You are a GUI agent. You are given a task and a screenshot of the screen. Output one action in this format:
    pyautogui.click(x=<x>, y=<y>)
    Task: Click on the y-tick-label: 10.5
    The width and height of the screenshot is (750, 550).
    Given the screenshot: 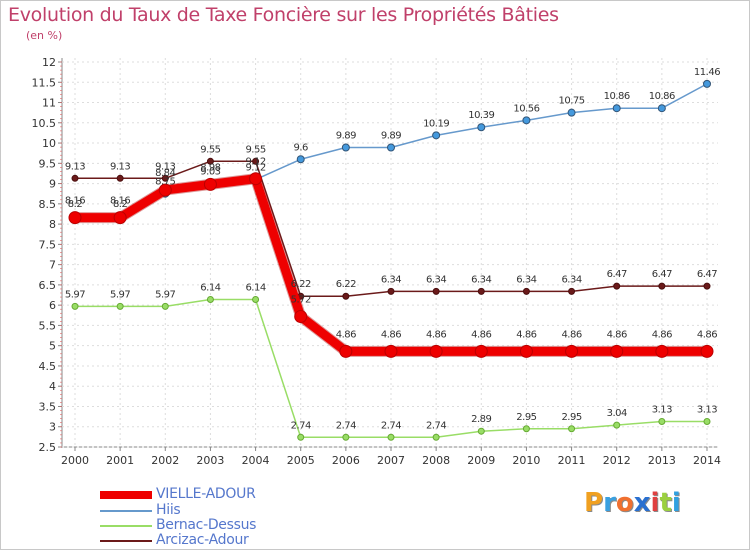 What is the action you would take?
    pyautogui.click(x=44, y=123)
    